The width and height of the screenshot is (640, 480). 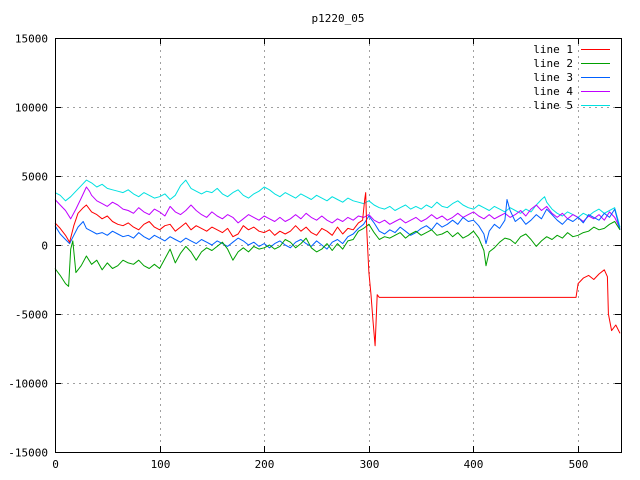 What do you see at coordinates (553, 91) in the screenshot?
I see `legend-label: line 4` at bounding box center [553, 91].